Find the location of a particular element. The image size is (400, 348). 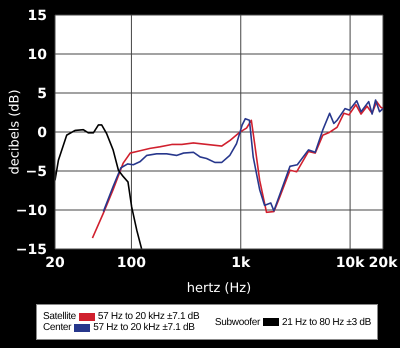

x-tick-label: 20k is located at coordinates (383, 262).